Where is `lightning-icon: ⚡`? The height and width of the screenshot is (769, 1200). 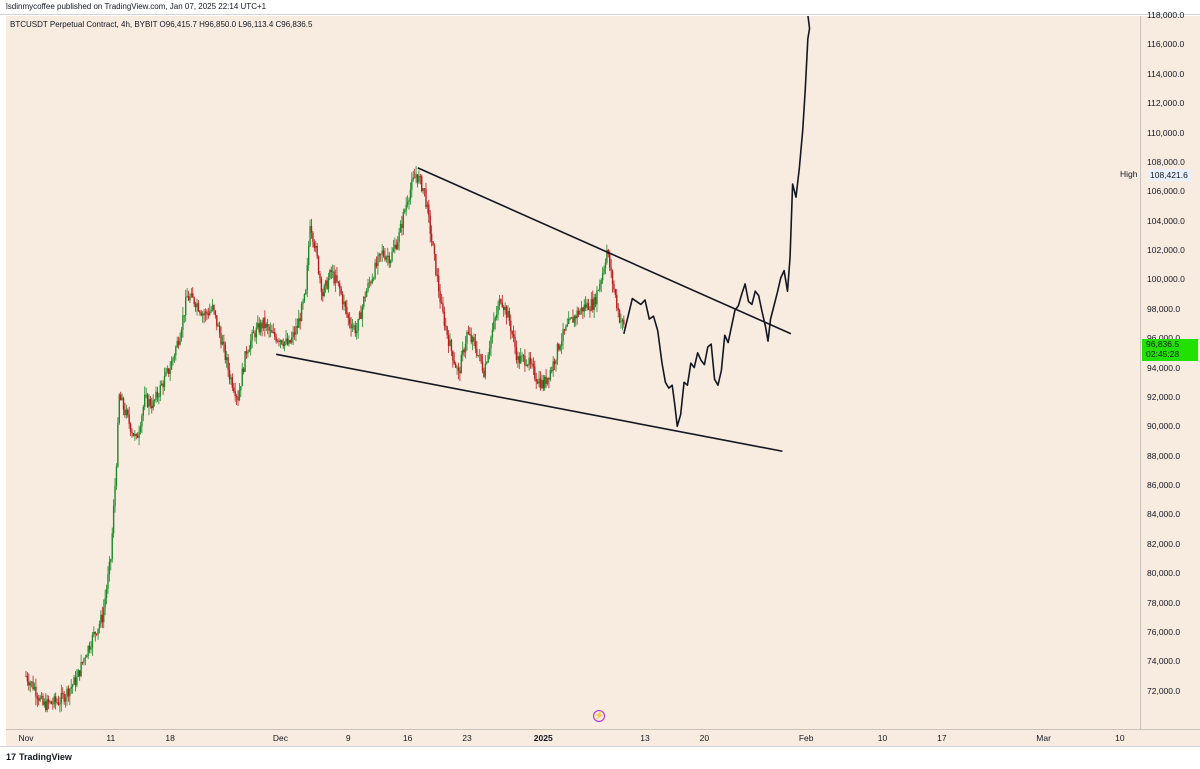
lightning-icon: ⚡ is located at coordinates (599, 716).